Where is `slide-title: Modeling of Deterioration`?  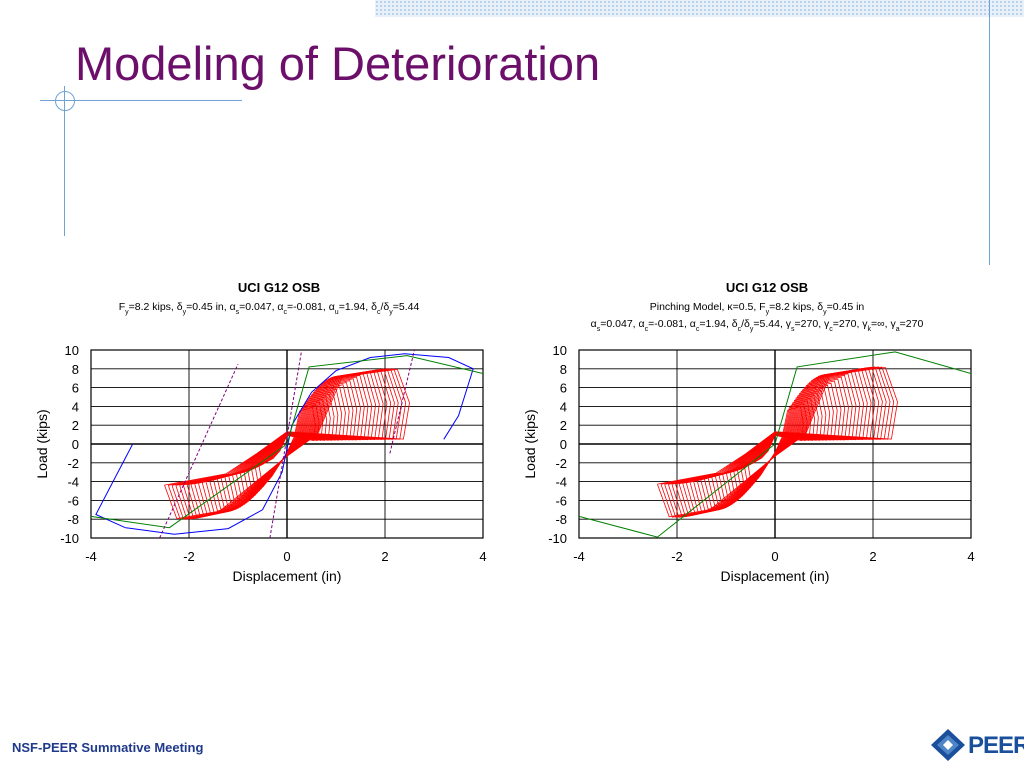
slide-title: Modeling of Deterioration is located at coordinates (338, 63).